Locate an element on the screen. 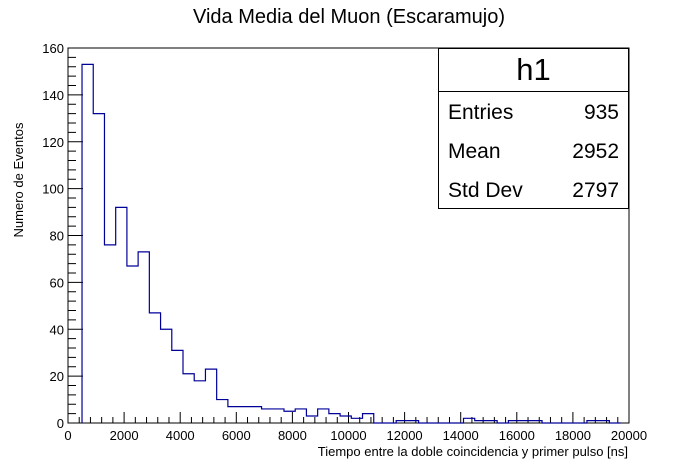 This screenshot has height=471, width=698. x-tick-label: 6000 is located at coordinates (236, 435).